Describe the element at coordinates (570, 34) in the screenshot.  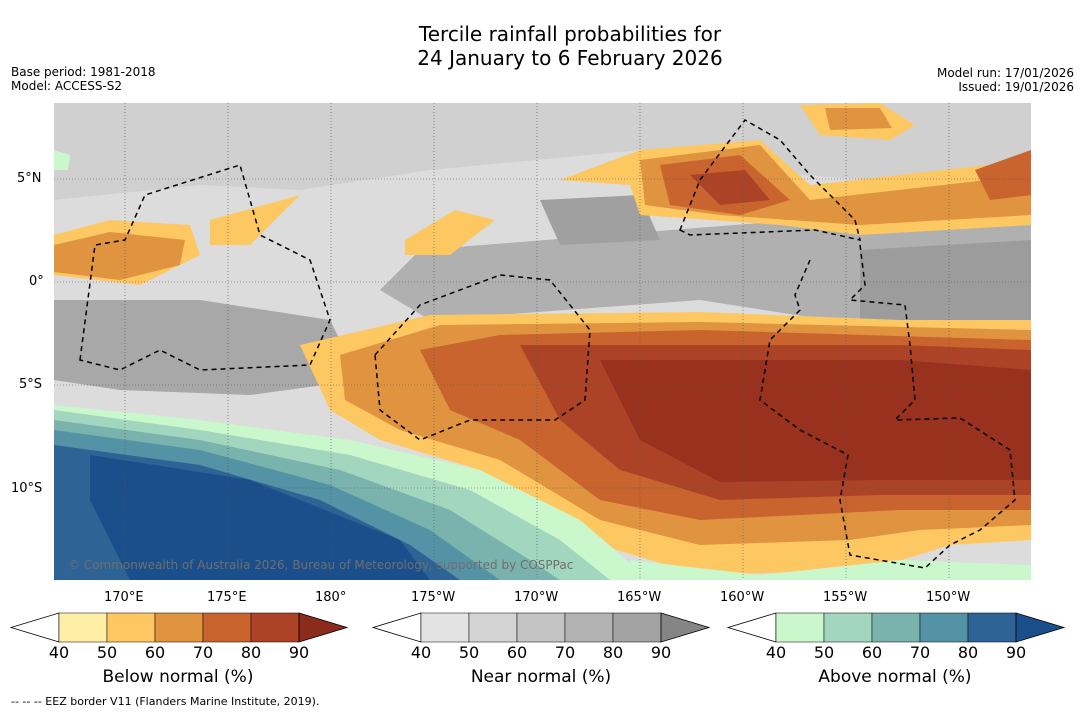
I see `title-line-1: Tercile rainfall probabilities for` at that location.